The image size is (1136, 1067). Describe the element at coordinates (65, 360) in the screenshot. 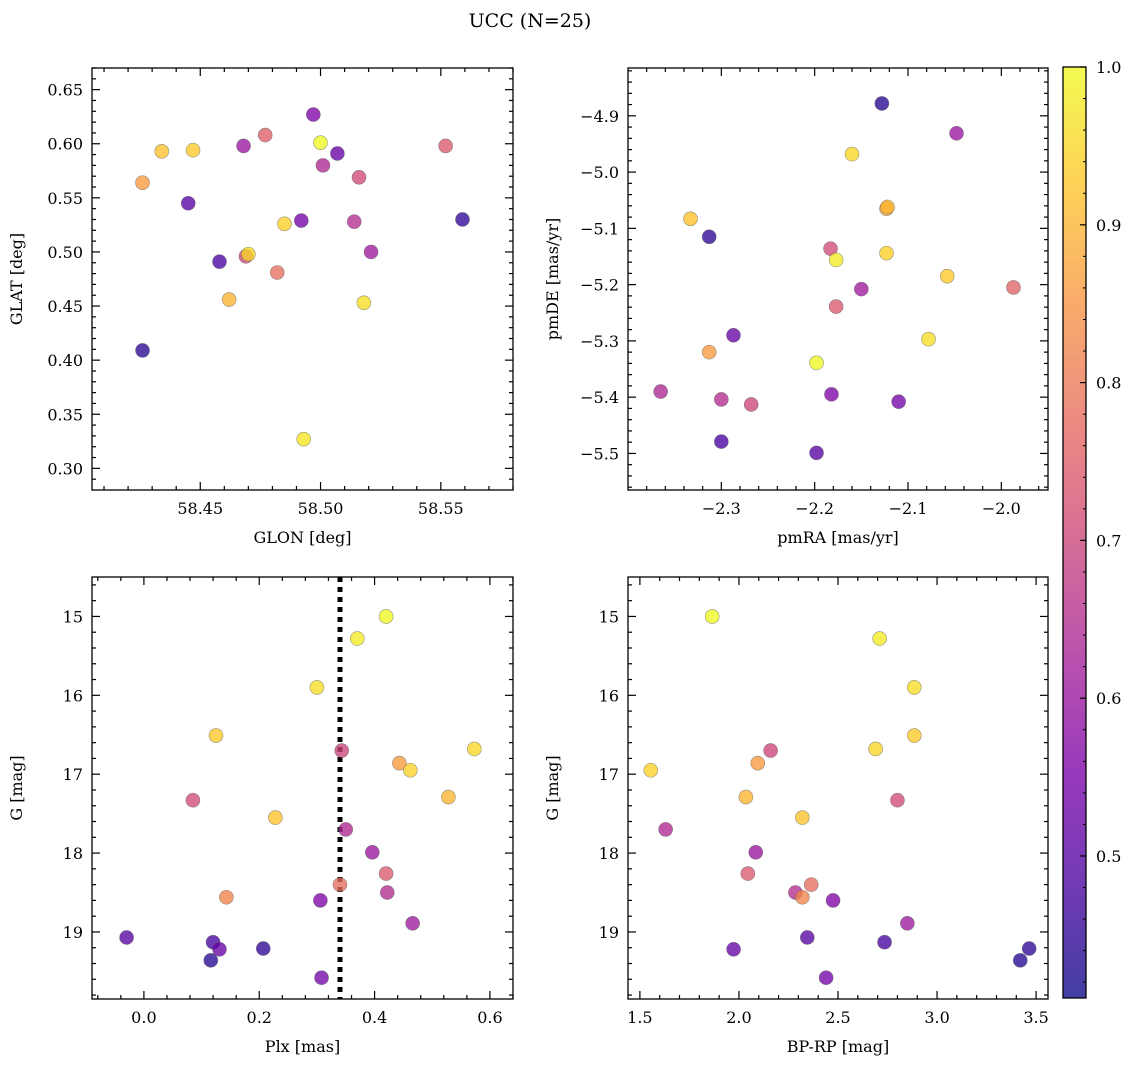

I see `y-tick-label: 0.40` at that location.